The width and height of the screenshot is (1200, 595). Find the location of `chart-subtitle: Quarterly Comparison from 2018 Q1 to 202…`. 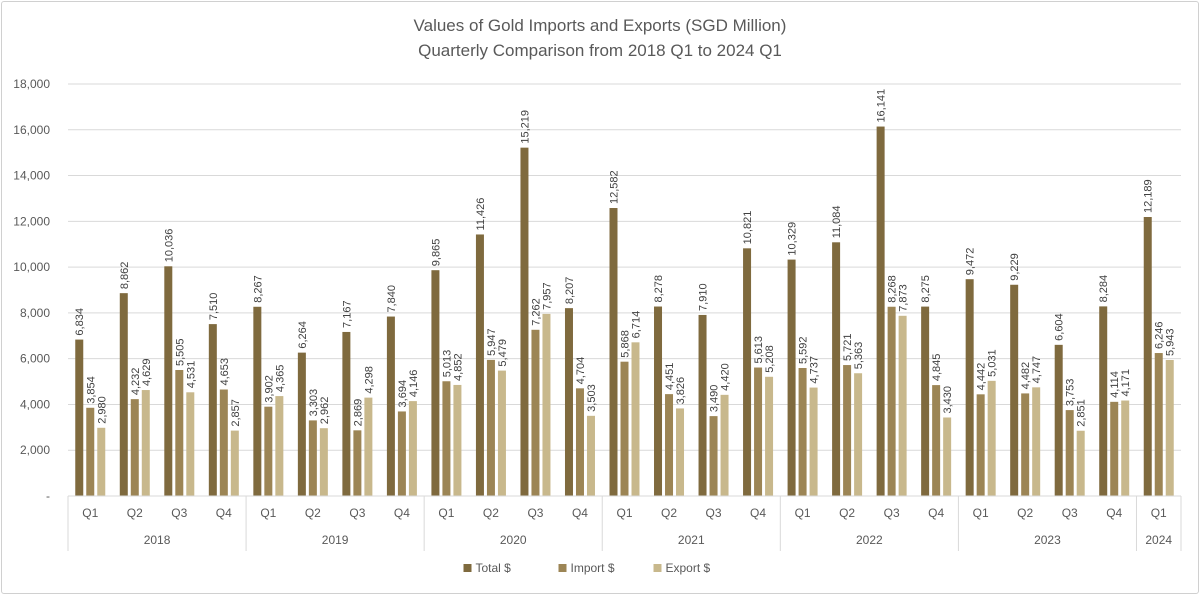

chart-subtitle: Quarterly Comparison from 2018 Q1 to 202… is located at coordinates (600, 50).